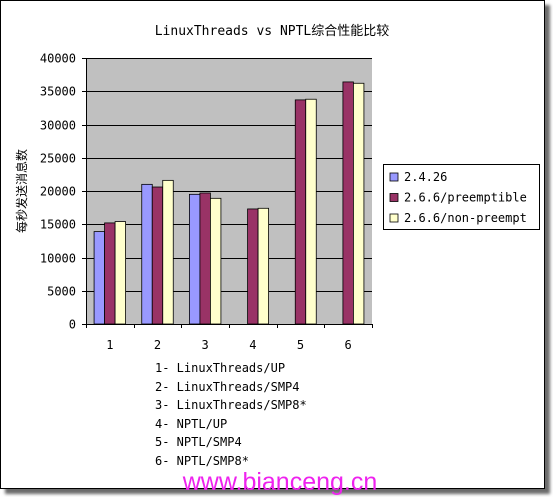  I want to click on x-tick-label: 4, so click(252, 345).